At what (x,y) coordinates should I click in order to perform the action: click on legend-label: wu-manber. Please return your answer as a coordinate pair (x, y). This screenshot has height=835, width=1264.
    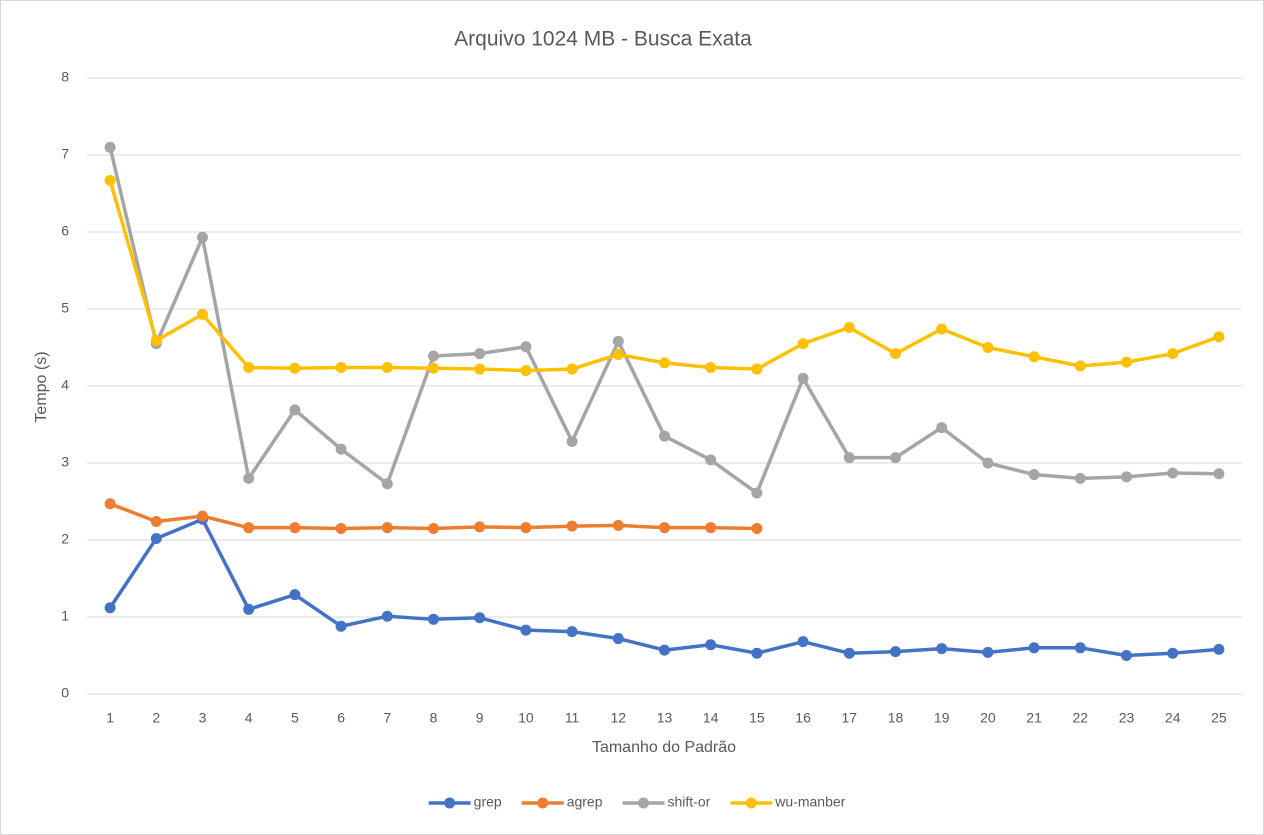
    Looking at the image, I should click on (809, 802).